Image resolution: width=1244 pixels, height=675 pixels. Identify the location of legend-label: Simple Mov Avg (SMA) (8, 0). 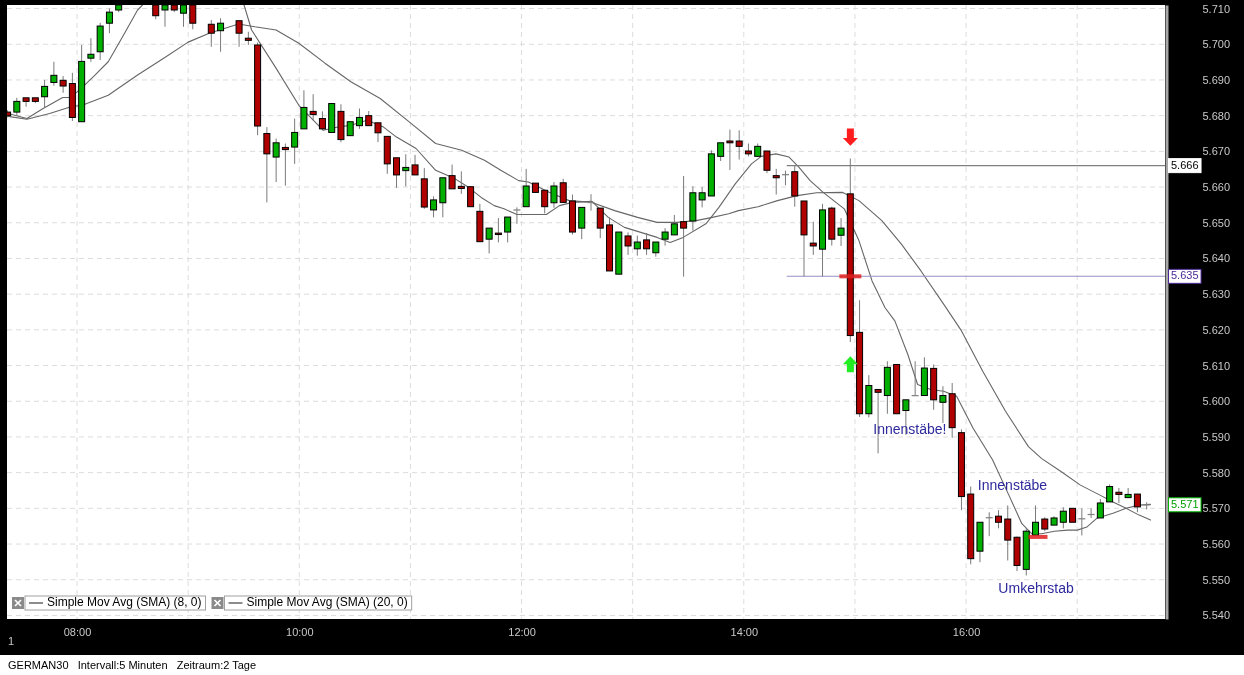
(124, 602).